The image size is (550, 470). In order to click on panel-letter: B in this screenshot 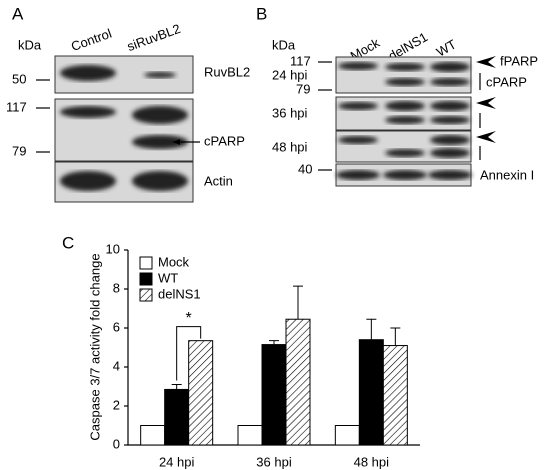, I will do `click(261, 13)`.